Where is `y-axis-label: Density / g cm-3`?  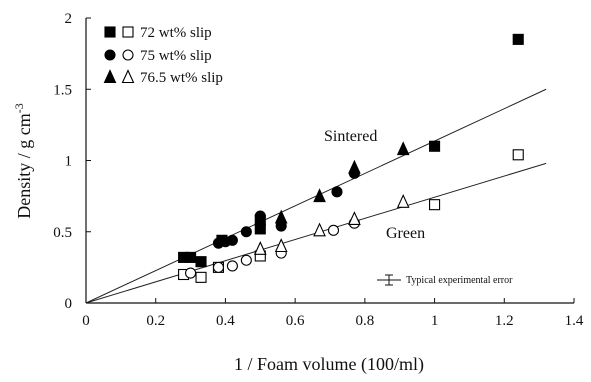 y-axis-label: Density / g cm-3 is located at coordinates (23, 161).